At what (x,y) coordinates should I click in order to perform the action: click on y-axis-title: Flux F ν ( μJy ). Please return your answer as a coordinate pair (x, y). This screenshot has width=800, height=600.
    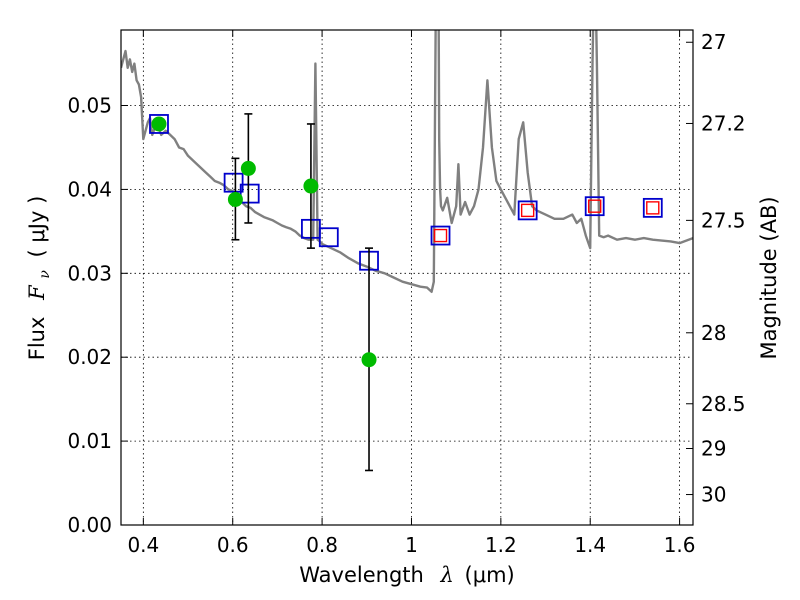
    Looking at the image, I should click on (39, 278).